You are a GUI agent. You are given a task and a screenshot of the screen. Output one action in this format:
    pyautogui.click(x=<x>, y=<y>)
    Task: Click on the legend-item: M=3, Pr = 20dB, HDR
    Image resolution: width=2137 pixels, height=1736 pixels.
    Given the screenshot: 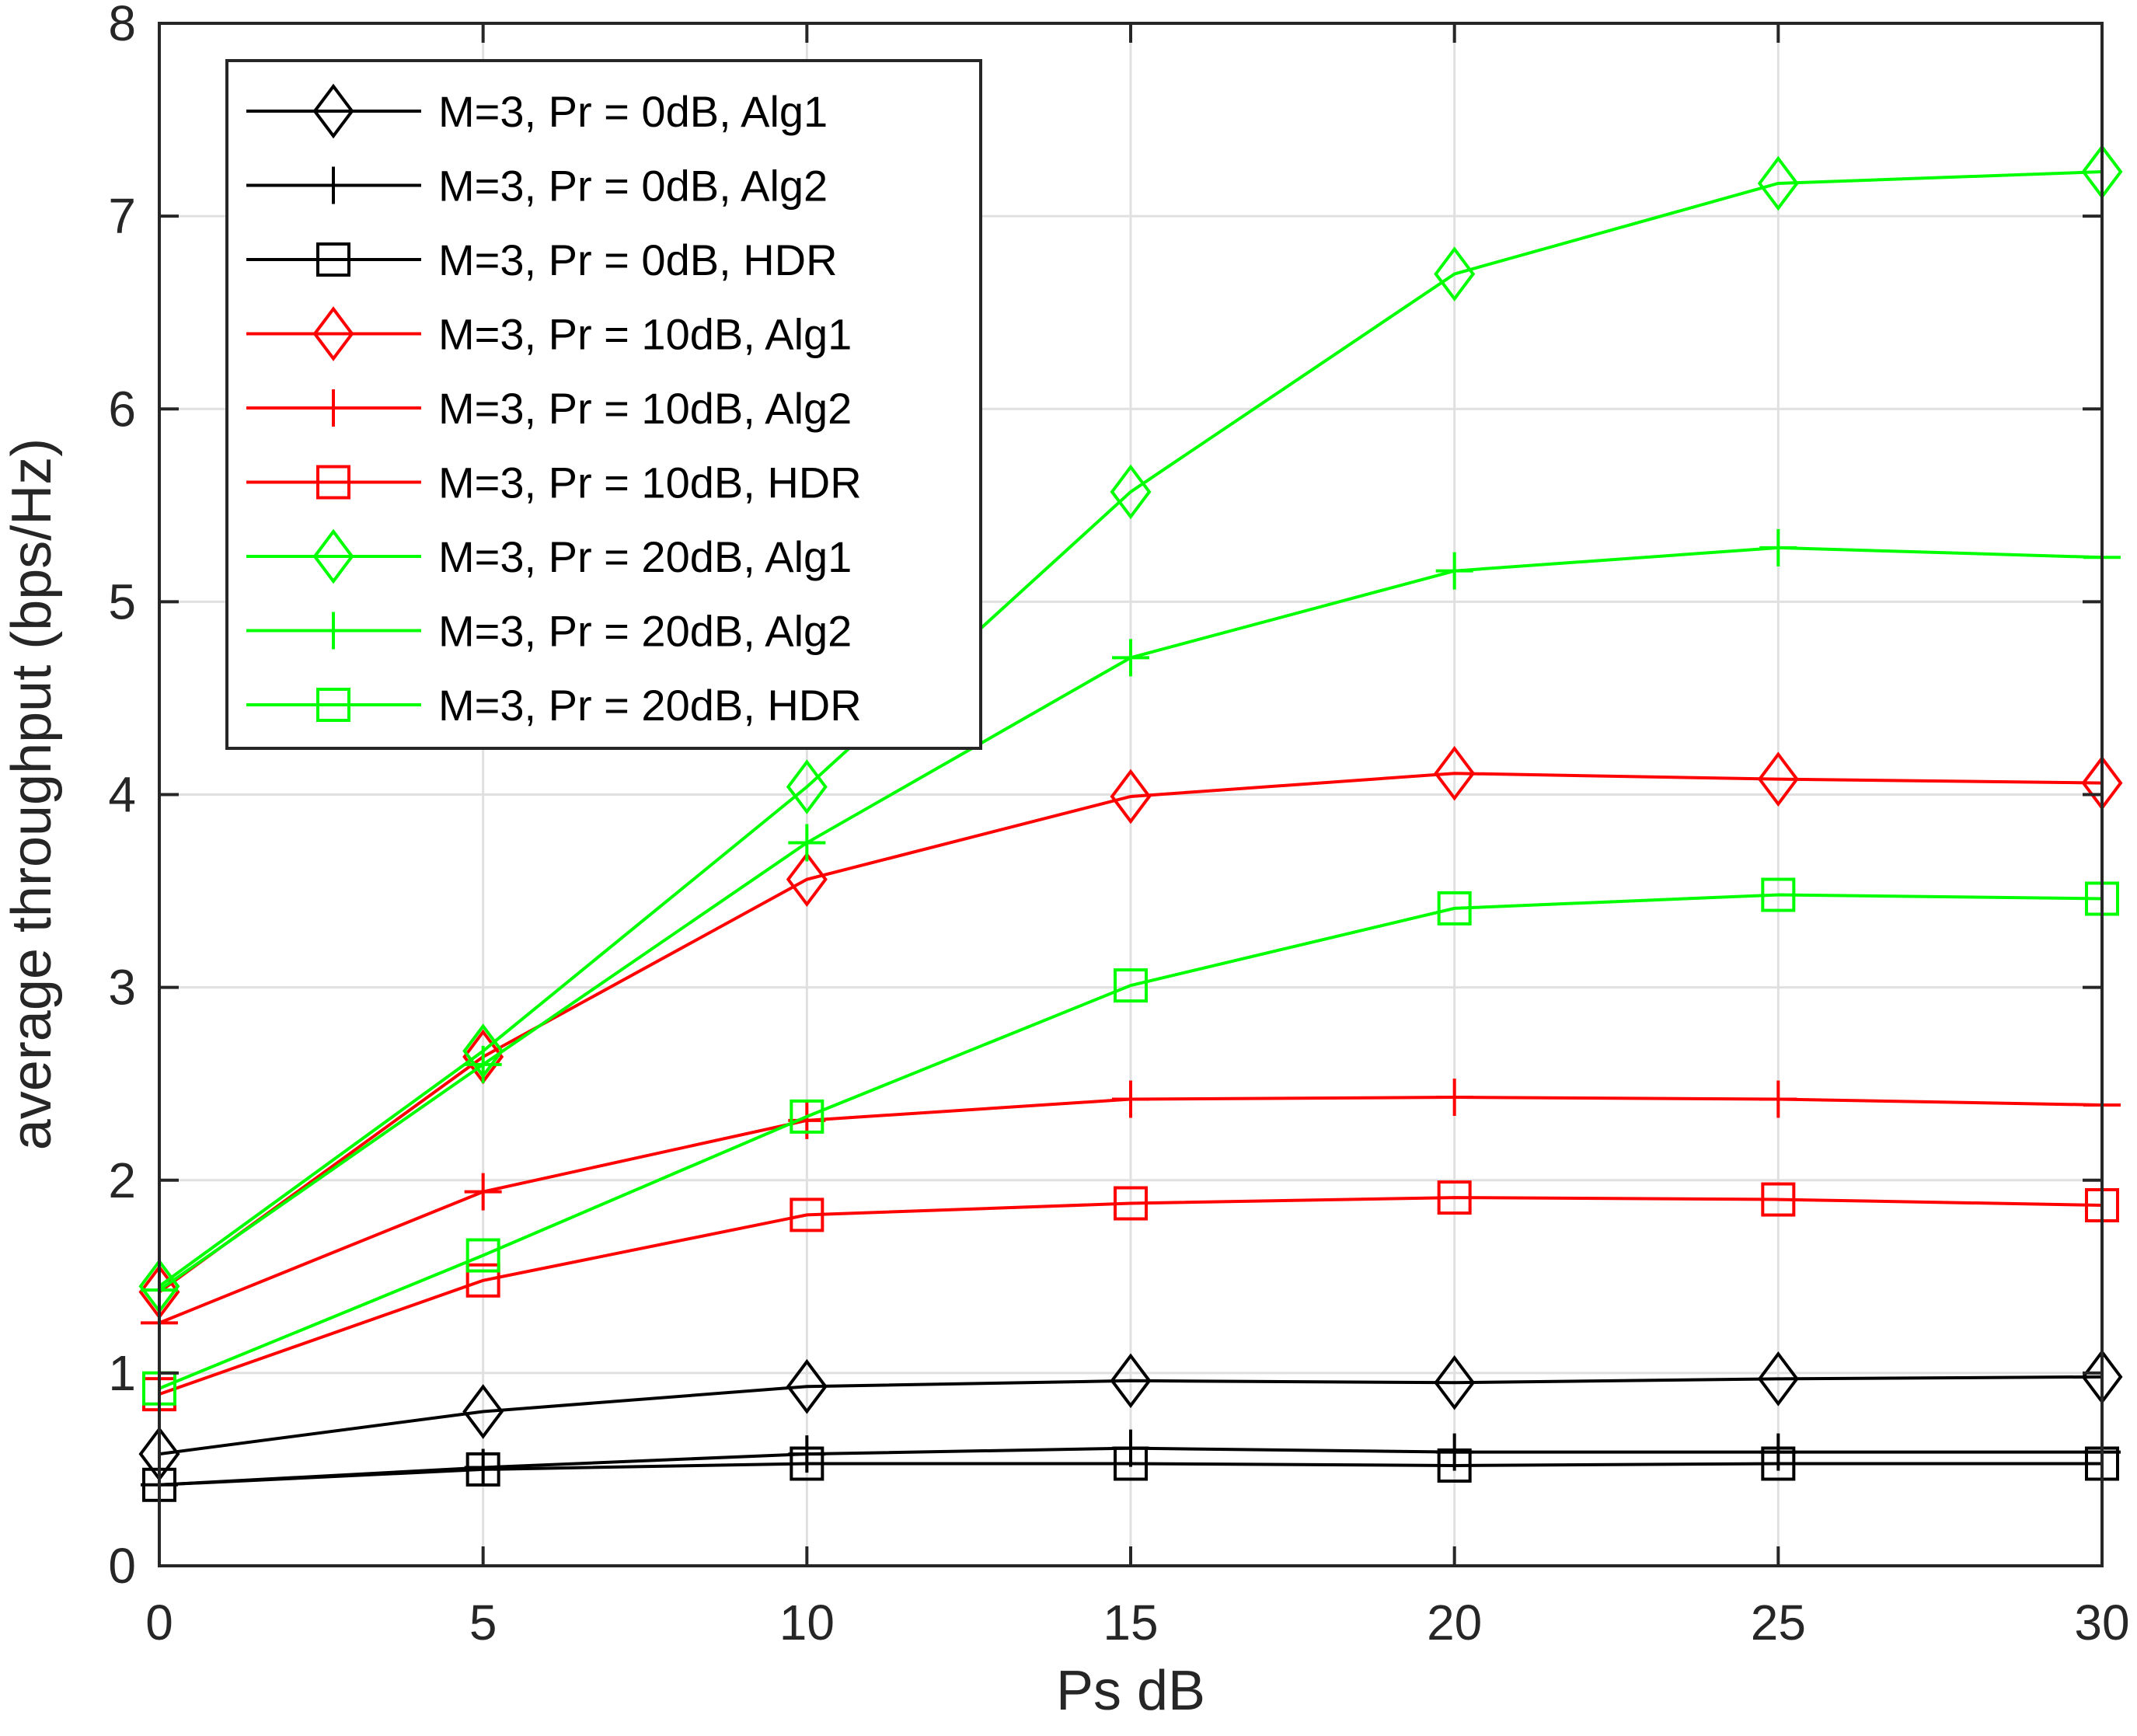 What is the action you would take?
    pyautogui.click(x=554, y=705)
    